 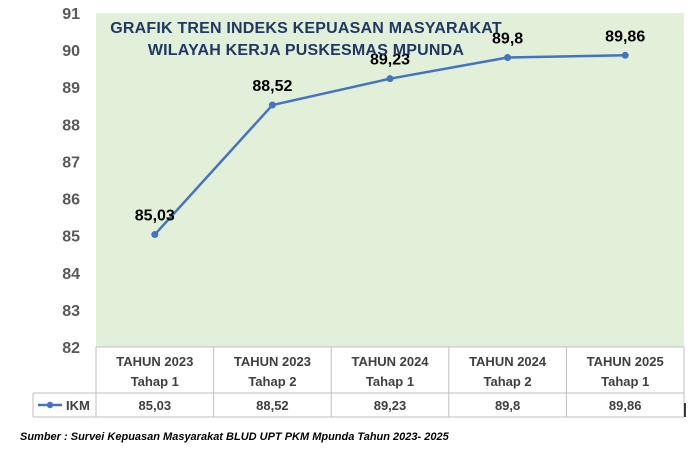 I want to click on table-value-cell: 85,03, so click(x=155, y=405).